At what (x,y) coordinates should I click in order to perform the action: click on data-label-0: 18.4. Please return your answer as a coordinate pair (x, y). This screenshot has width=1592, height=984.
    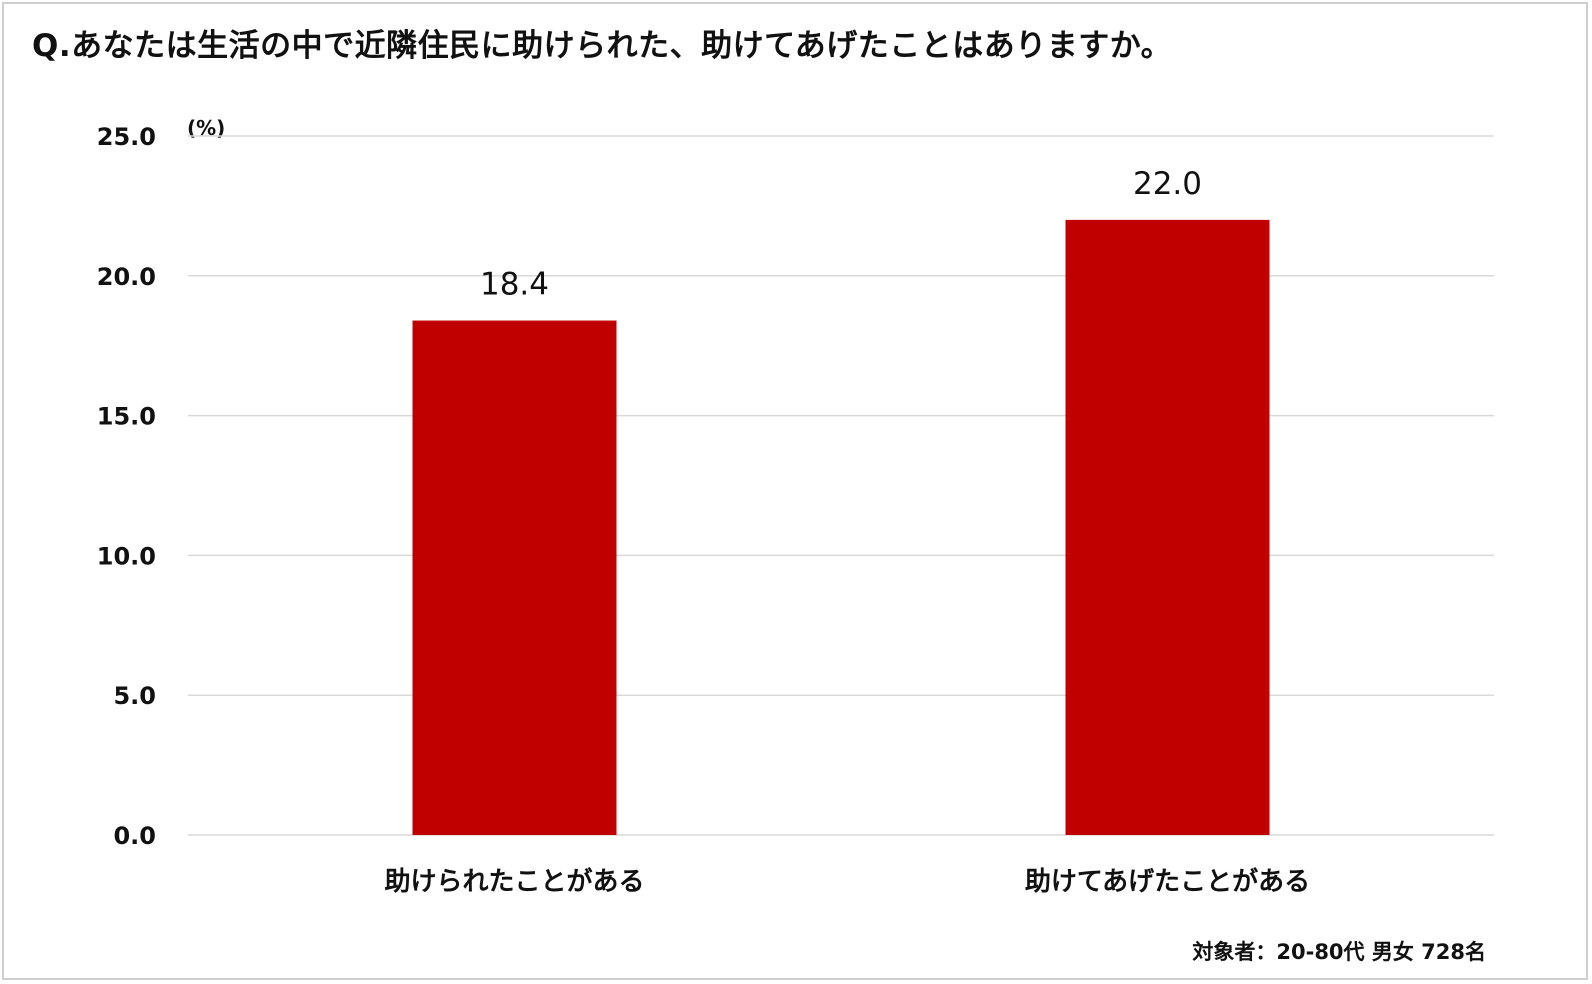
    Looking at the image, I should click on (514, 285).